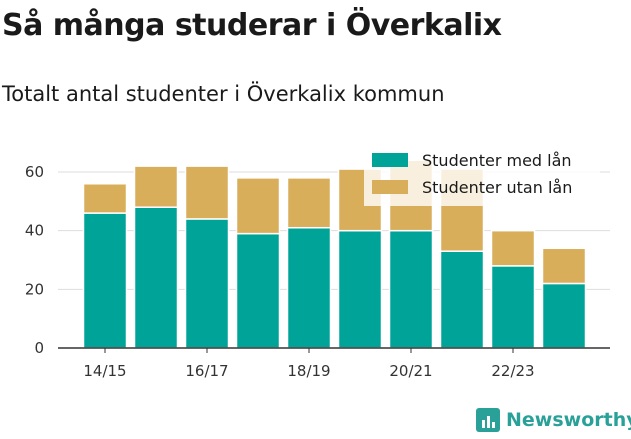 Image resolution: width=631 pixels, height=439 pixels. Describe the element at coordinates (390, 187) in the screenshot. I see `legend-swatch-without-loan` at that location.